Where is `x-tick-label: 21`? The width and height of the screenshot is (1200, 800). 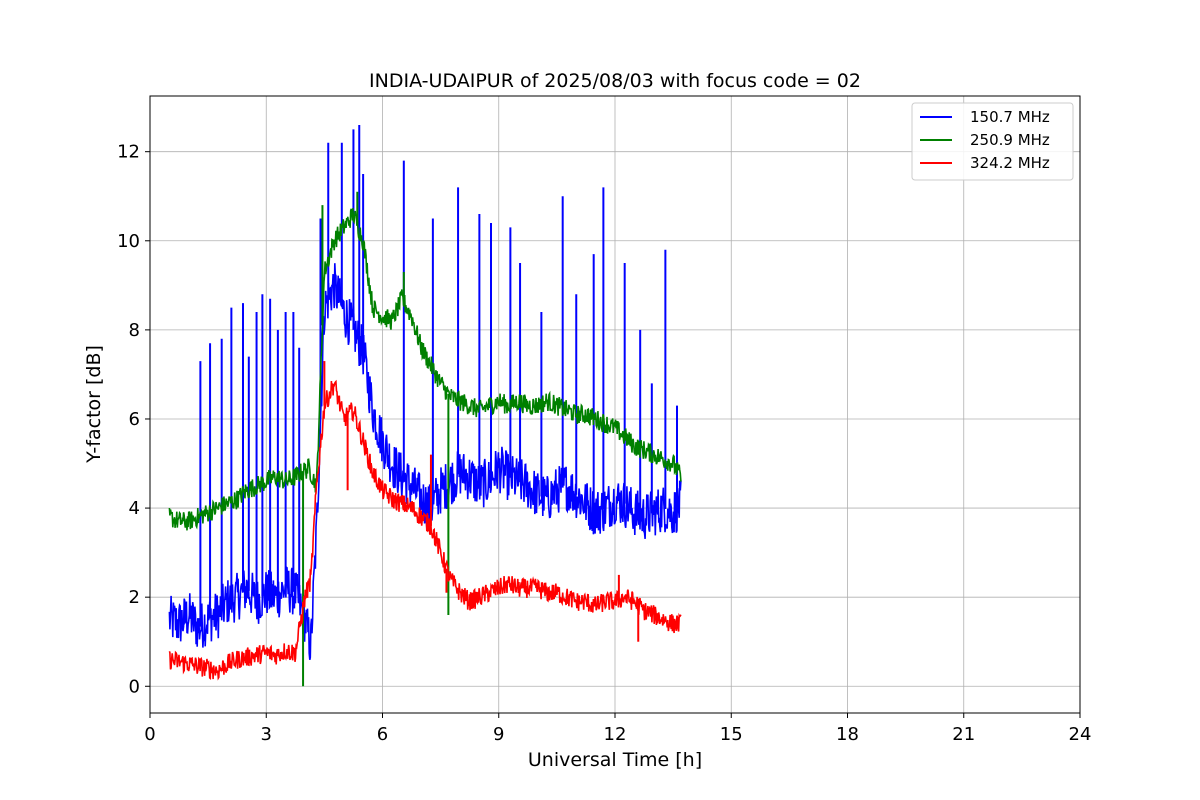
x-tick-label: 21 is located at coordinates (963, 734).